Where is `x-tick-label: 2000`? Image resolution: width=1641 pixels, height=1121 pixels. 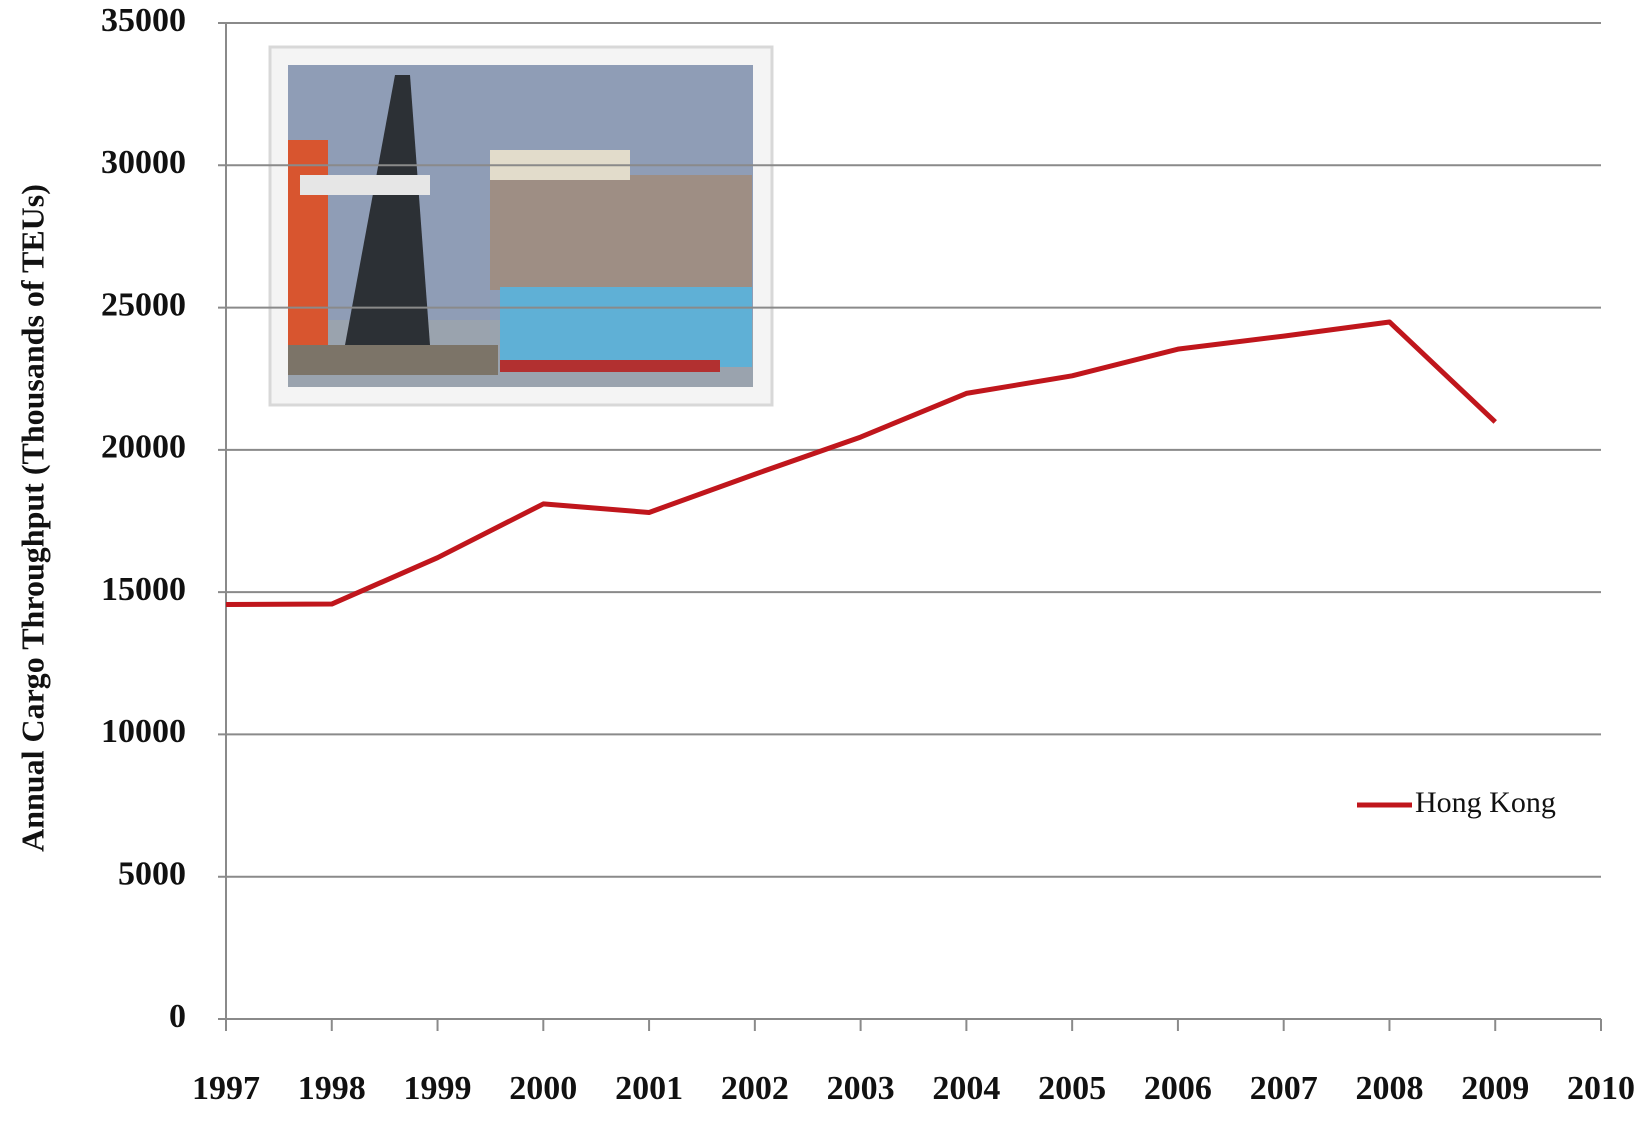 x-tick-label: 2000 is located at coordinates (543, 1088).